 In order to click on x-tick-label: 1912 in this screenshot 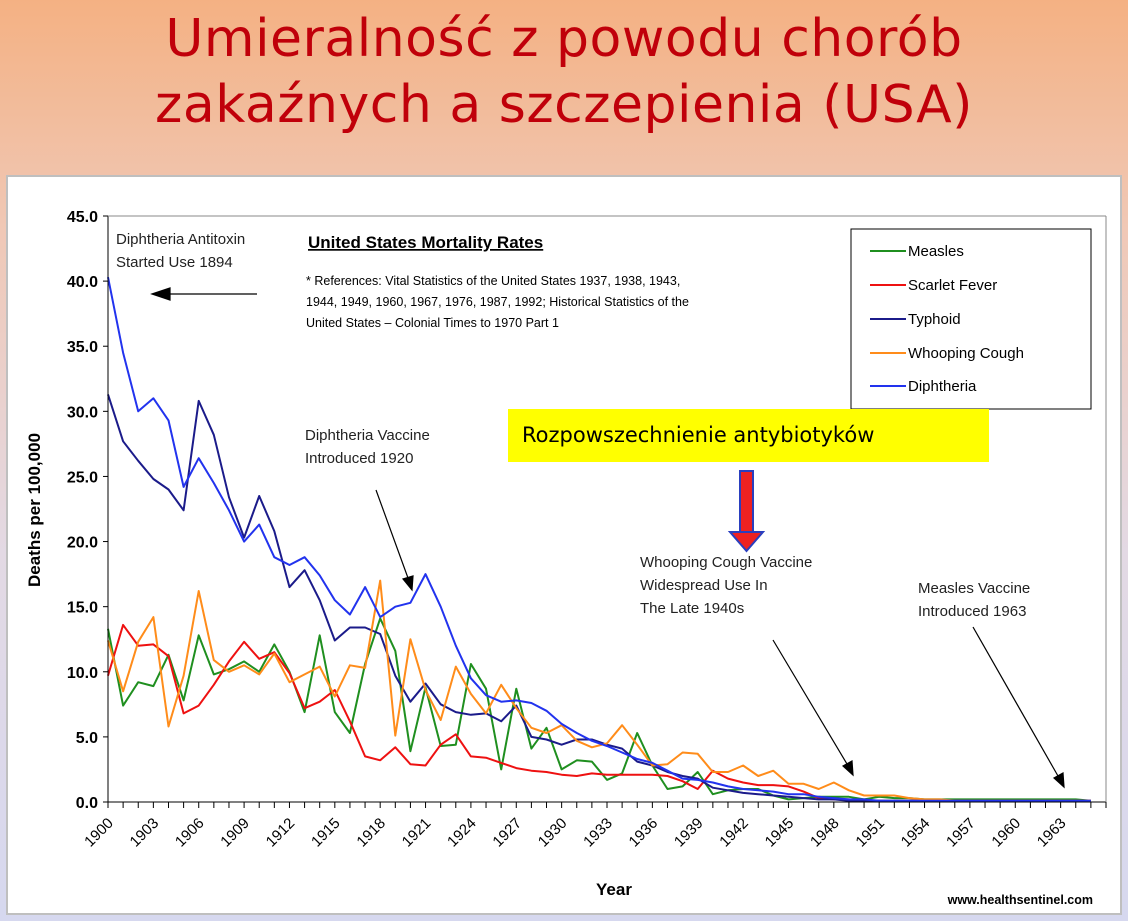, I will do `click(281, 833)`.